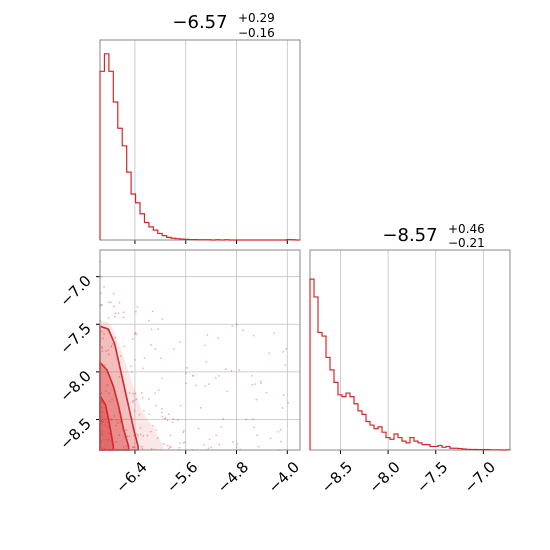  I want to click on density-contour, so click(119, 388).